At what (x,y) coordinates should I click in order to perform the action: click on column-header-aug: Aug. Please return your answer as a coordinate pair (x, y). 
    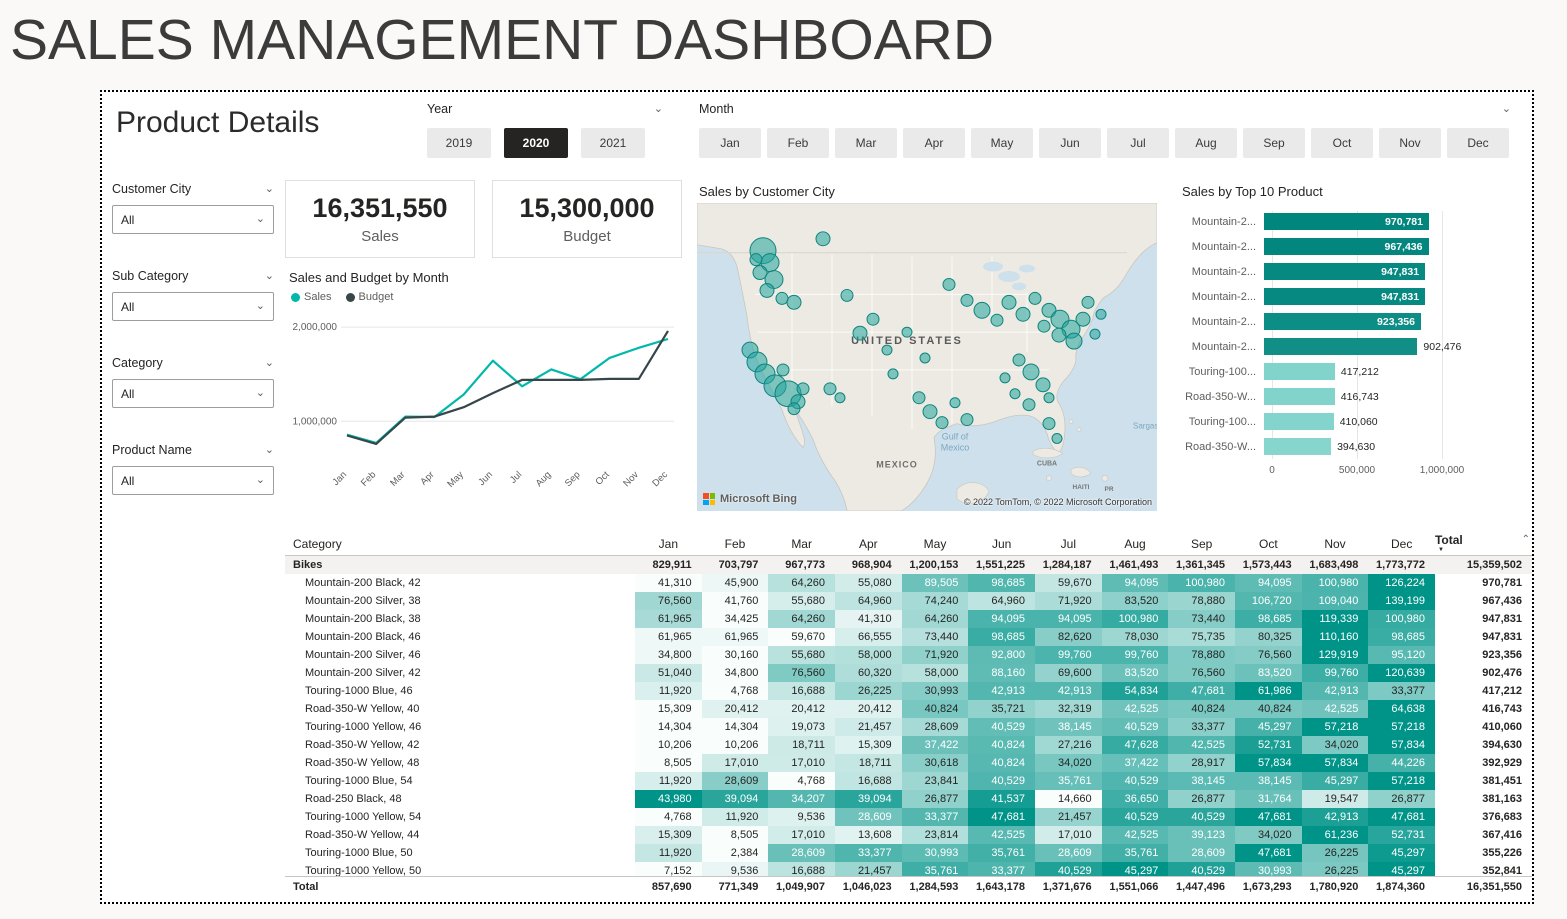
    Looking at the image, I should click on (1135, 544).